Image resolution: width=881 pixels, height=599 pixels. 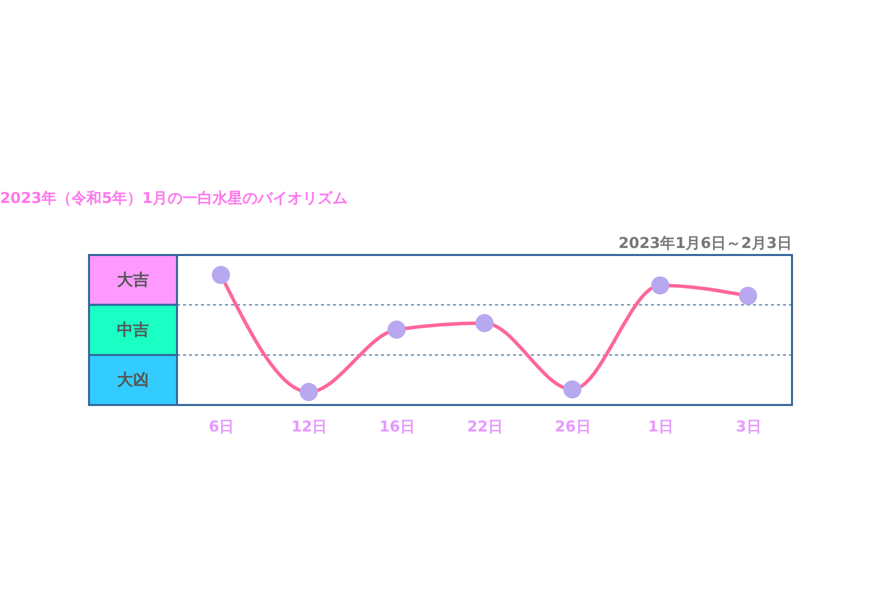 I want to click on x-tick-label: 3日, so click(x=749, y=427).